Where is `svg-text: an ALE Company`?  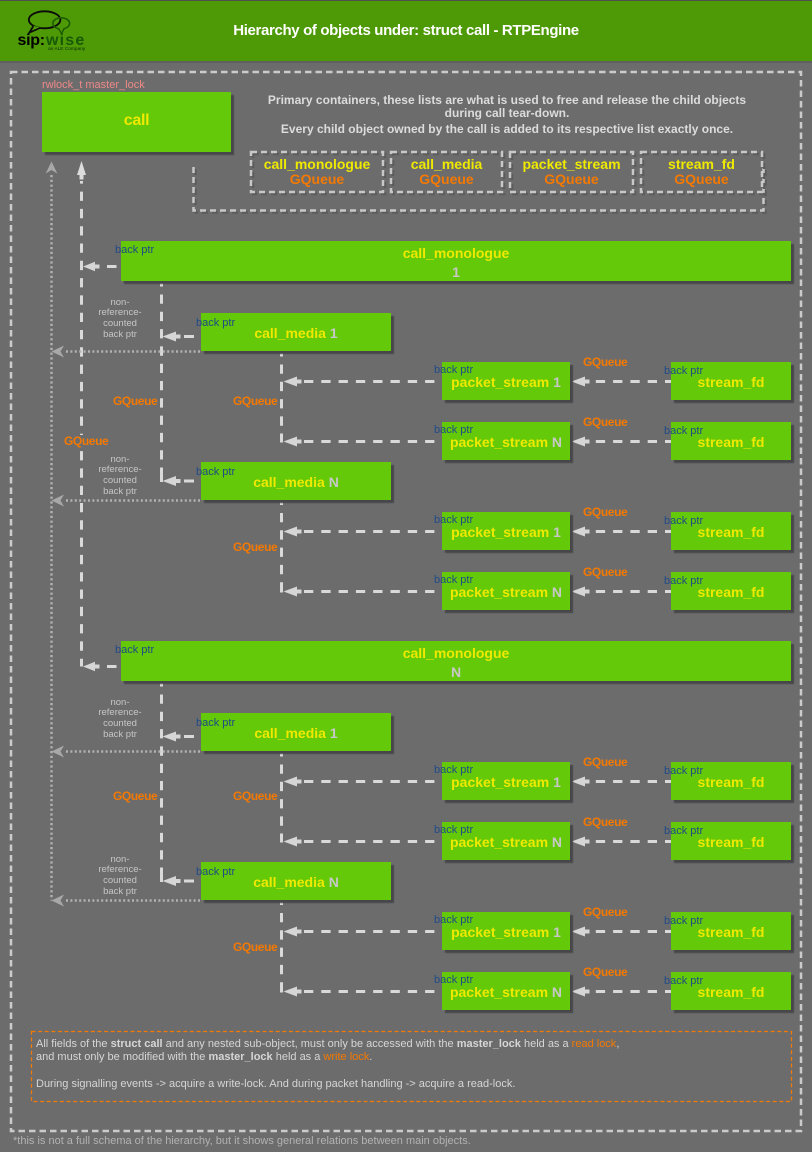
svg-text: an ALE Company is located at coordinates (67, 49).